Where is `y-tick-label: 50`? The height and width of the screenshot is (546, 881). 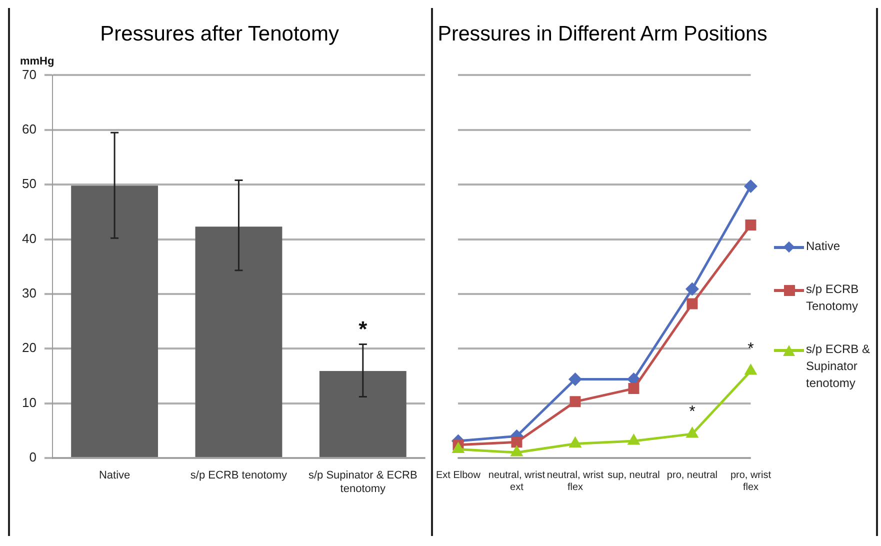 y-tick-label: 50 is located at coordinates (29, 184).